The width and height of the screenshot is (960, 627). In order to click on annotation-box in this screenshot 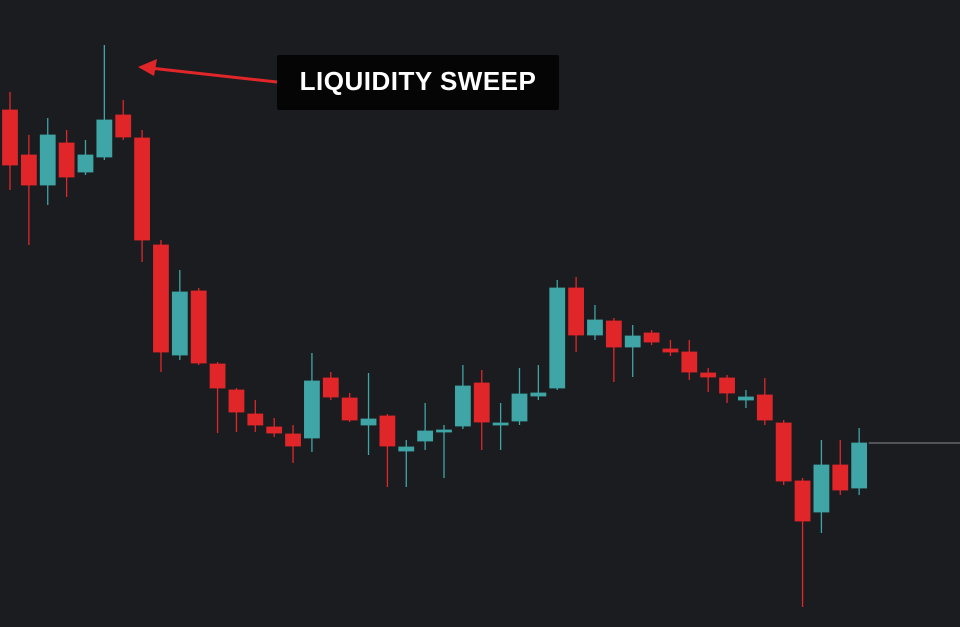, I will do `click(418, 82)`.